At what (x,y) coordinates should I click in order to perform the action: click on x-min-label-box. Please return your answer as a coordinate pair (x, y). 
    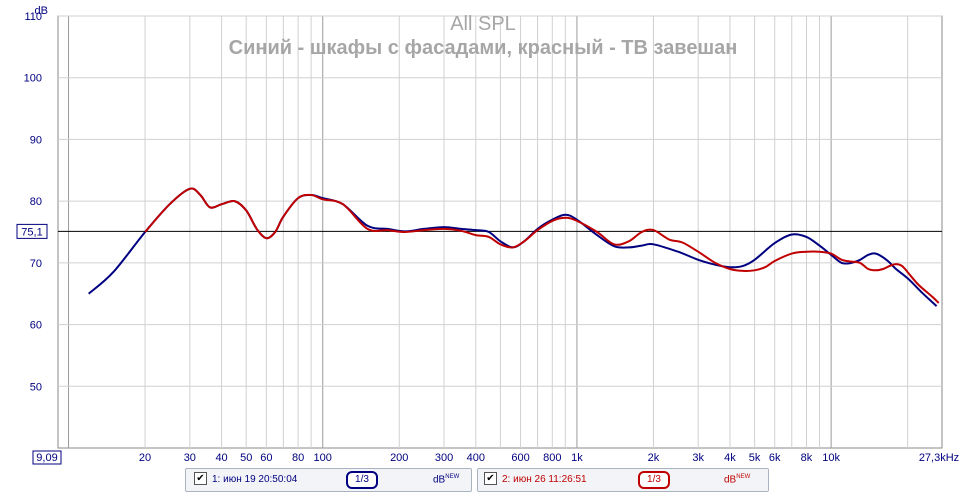
    Looking at the image, I should click on (47, 457).